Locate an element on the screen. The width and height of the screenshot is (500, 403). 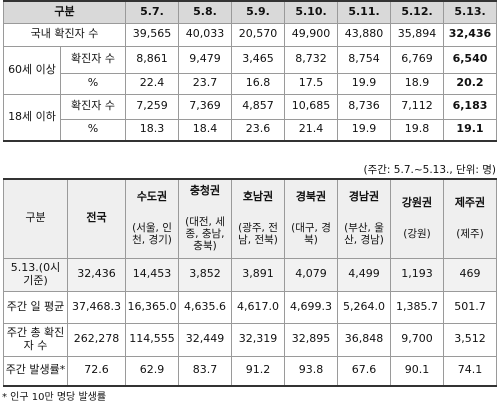
cell: 3,852 is located at coordinates (205, 274).